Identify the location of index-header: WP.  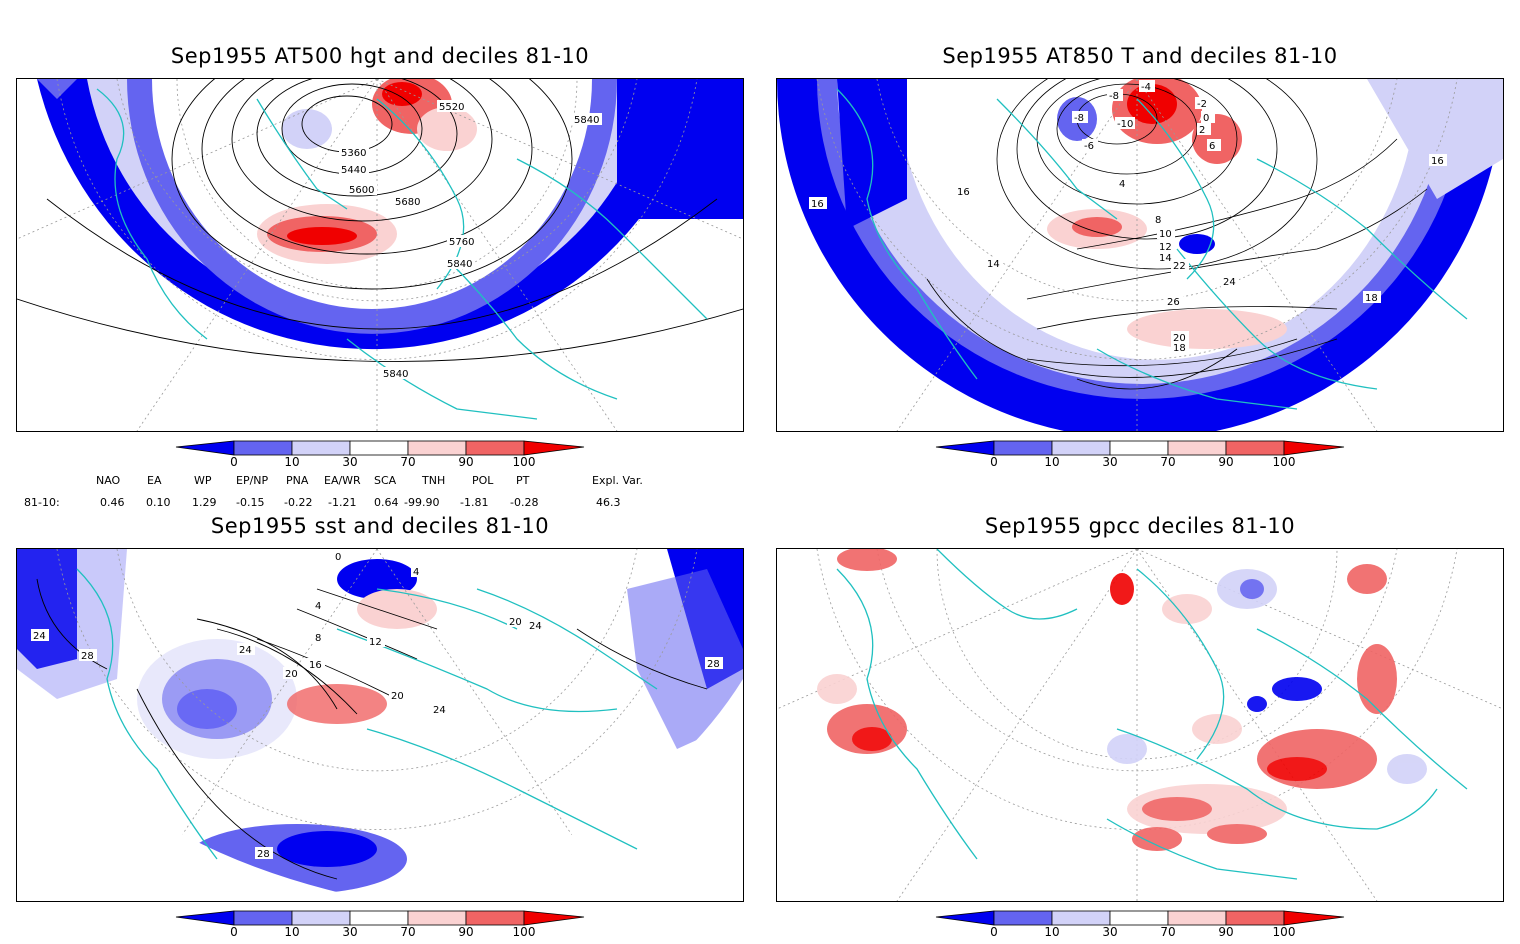
(203, 480).